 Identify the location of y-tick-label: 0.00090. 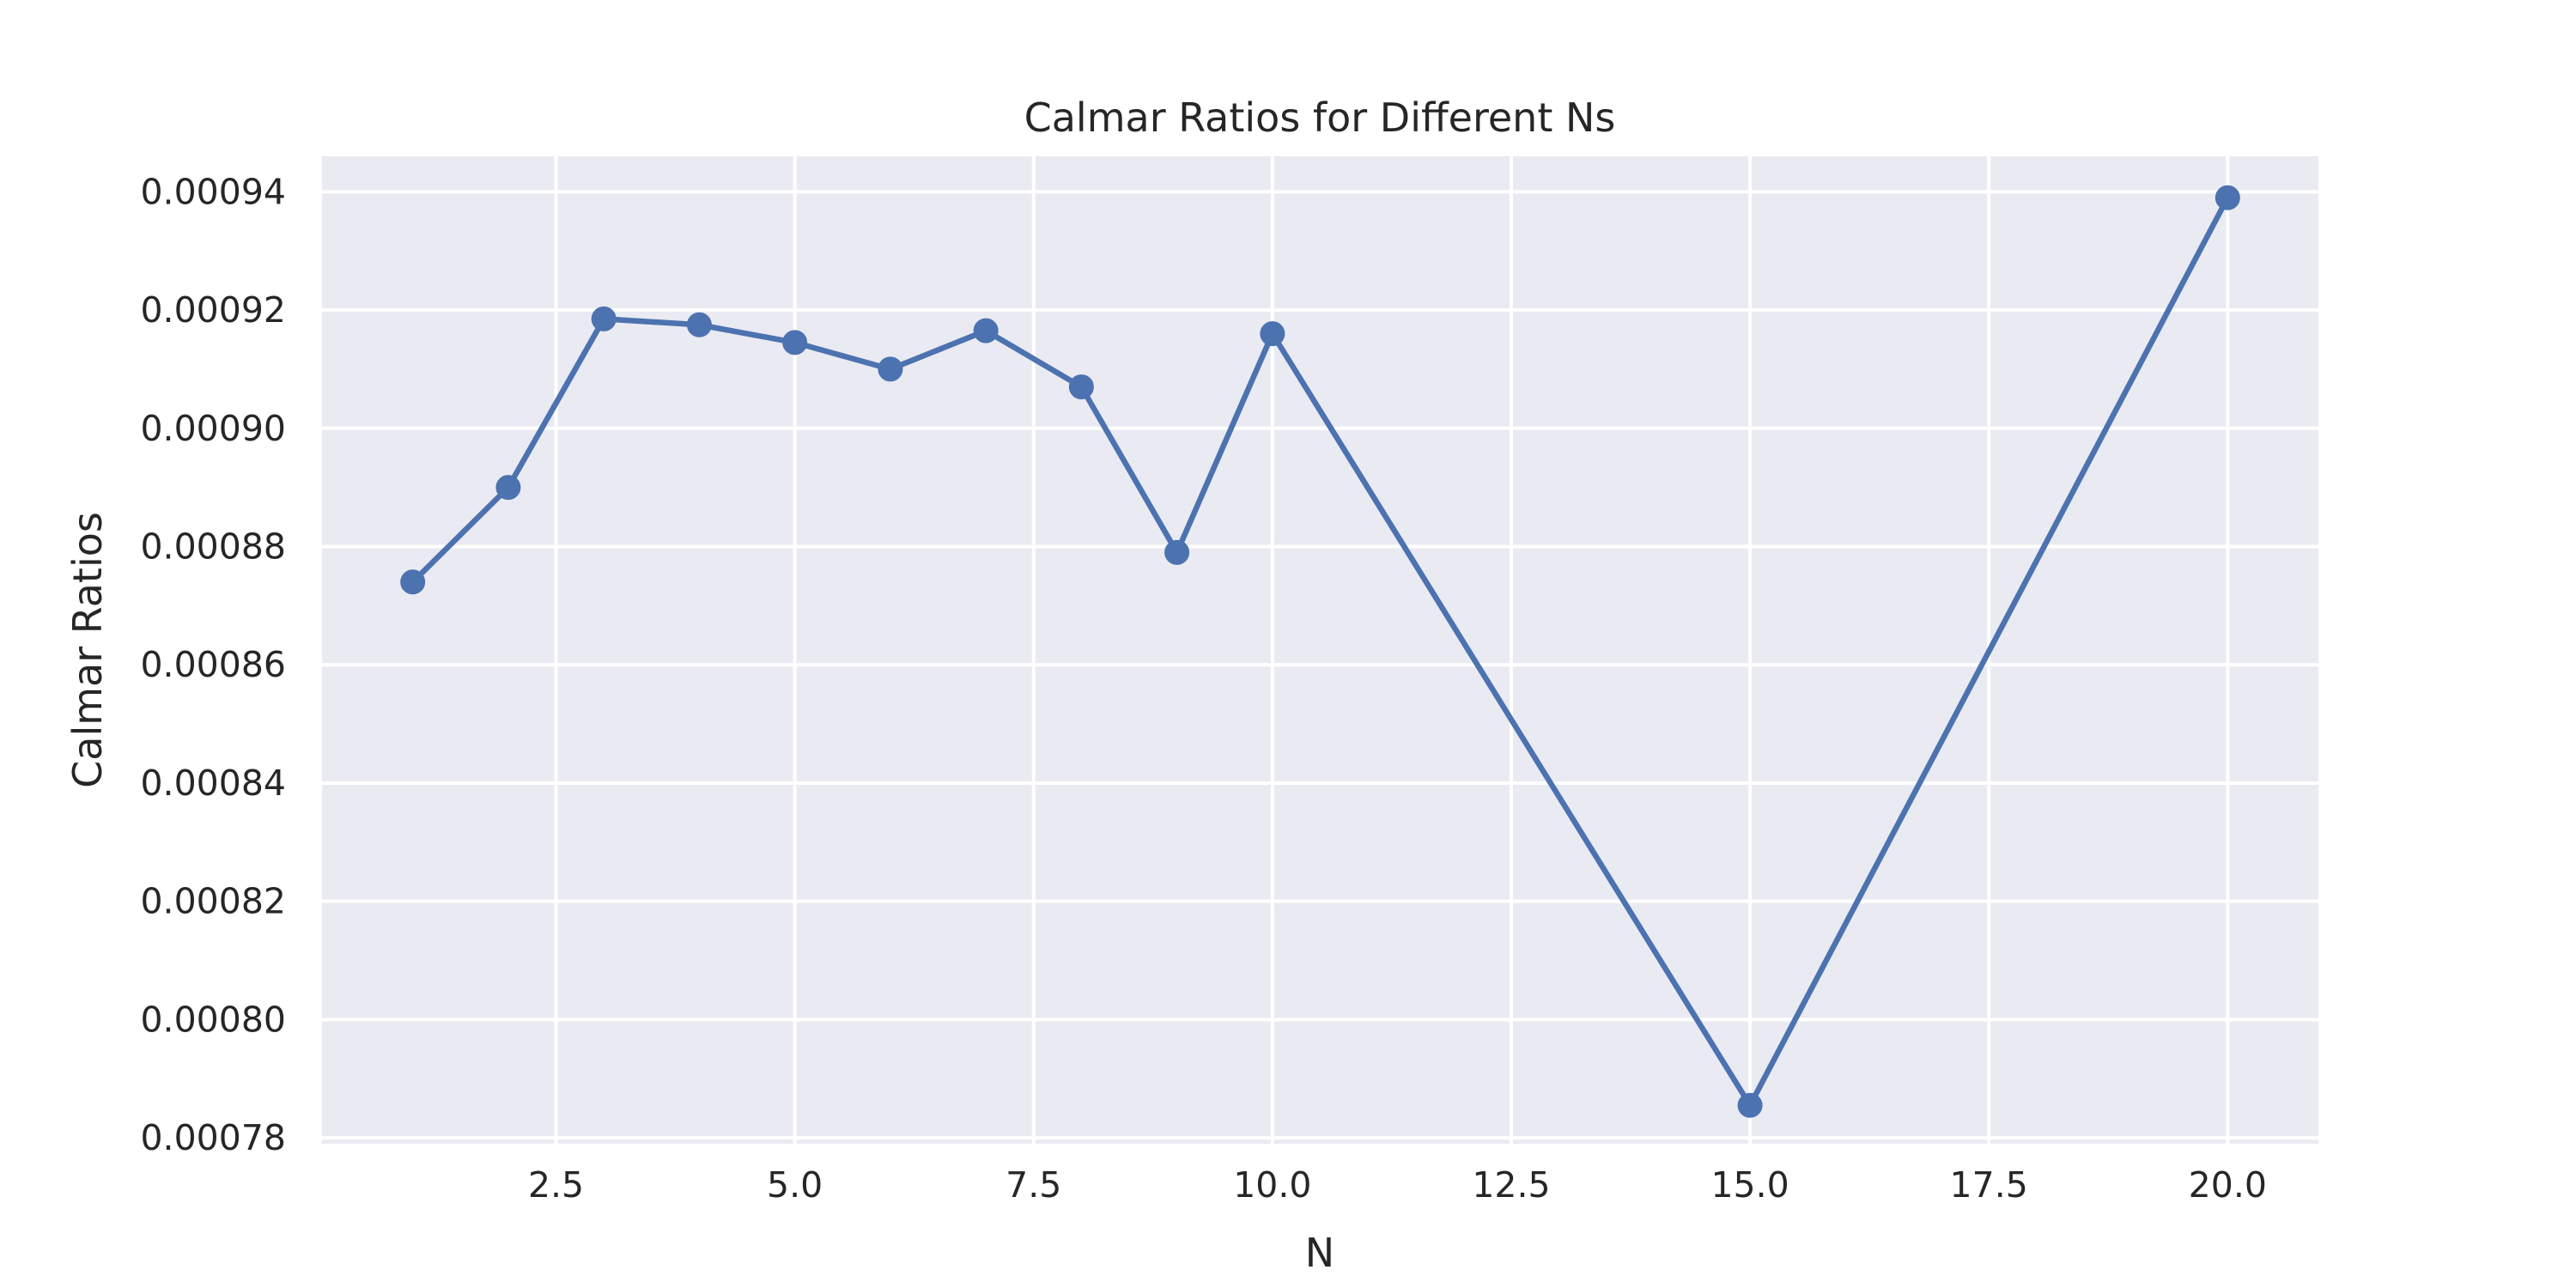
(213, 429).